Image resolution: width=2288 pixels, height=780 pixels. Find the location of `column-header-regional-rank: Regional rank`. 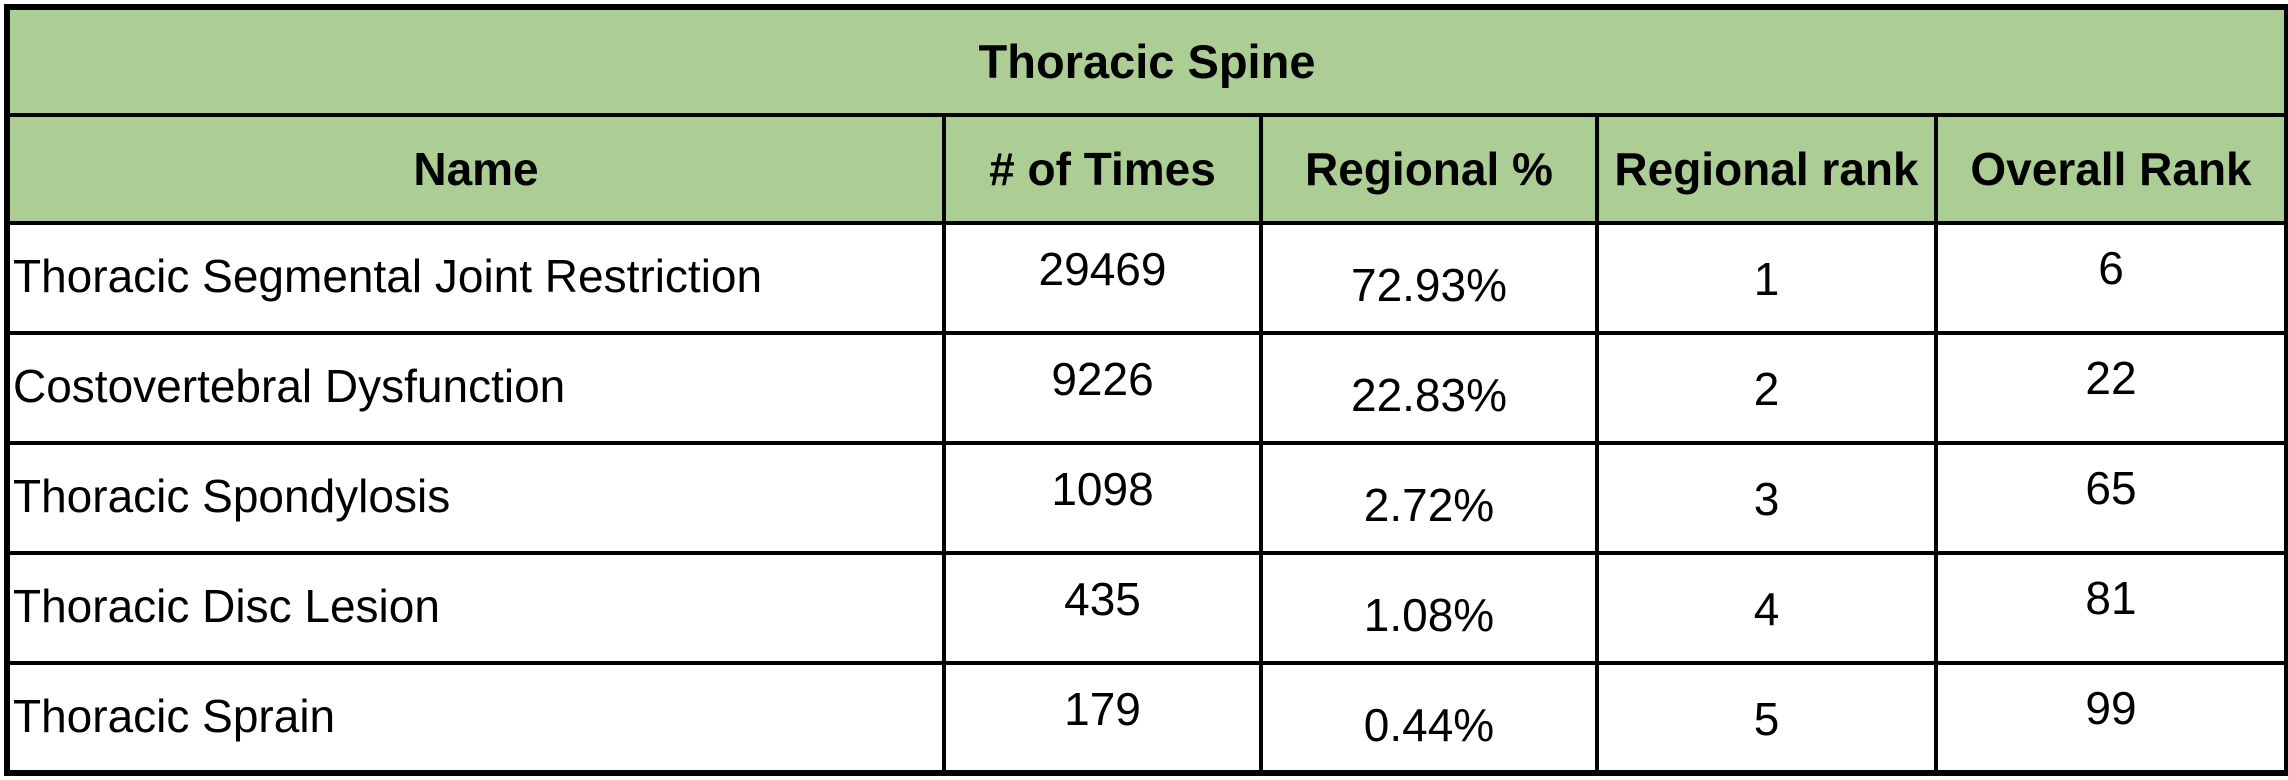

column-header-regional-rank: Regional rank is located at coordinates (1766, 169).